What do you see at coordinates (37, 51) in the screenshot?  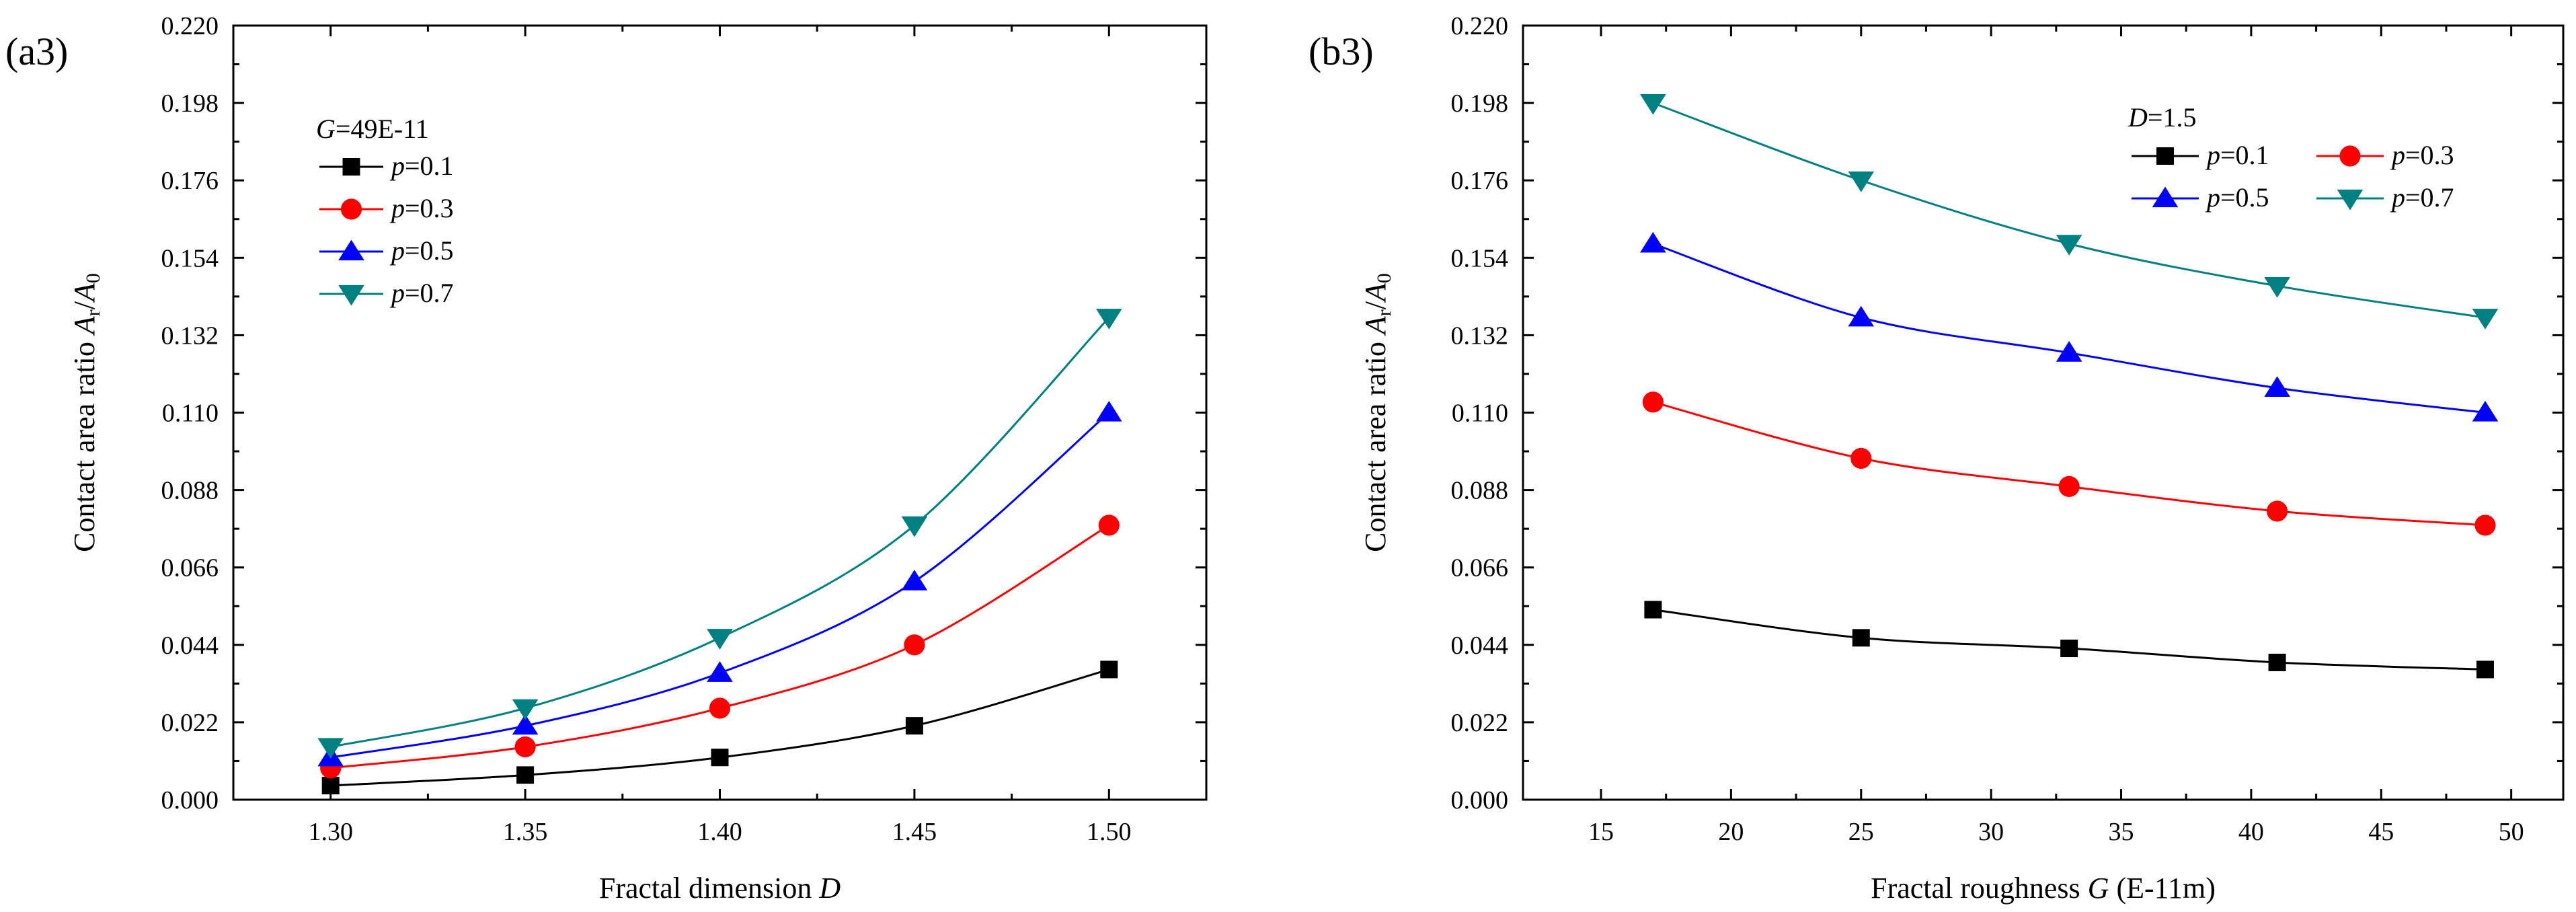 I see `panel-label: (a3)` at bounding box center [37, 51].